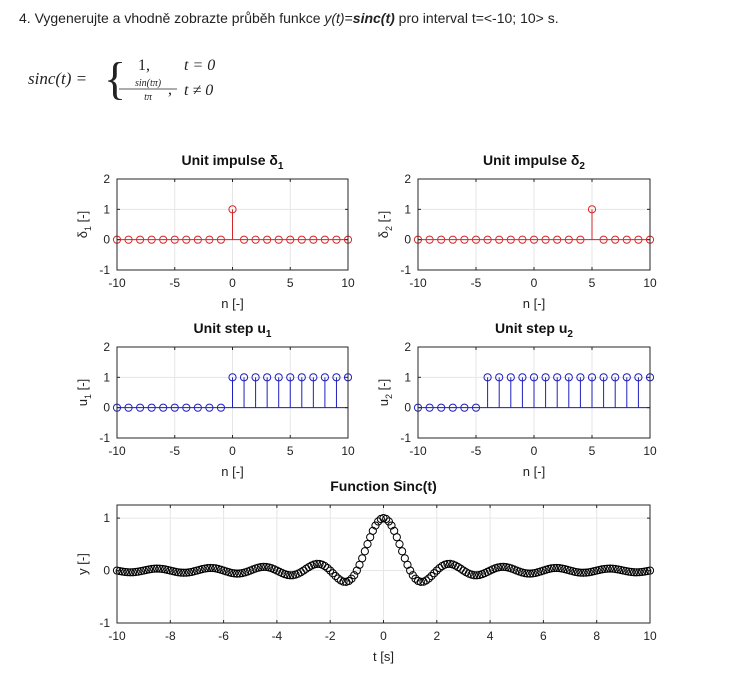 This screenshot has width=740, height=696. I want to click on x-tick-label: 8, so click(596, 636).